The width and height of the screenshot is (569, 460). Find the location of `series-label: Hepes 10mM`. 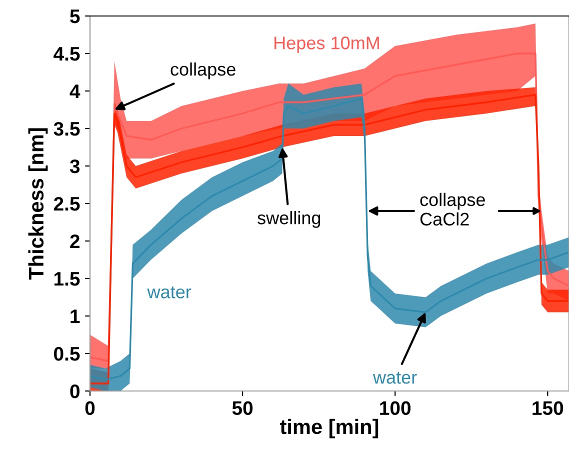

series-label: Hepes 10mM is located at coordinates (326, 44).